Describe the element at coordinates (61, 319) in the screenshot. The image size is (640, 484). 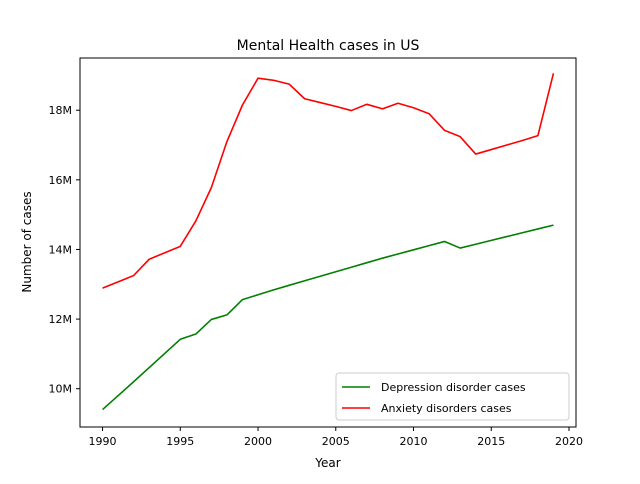
I see `y-tick-label: 12M` at that location.